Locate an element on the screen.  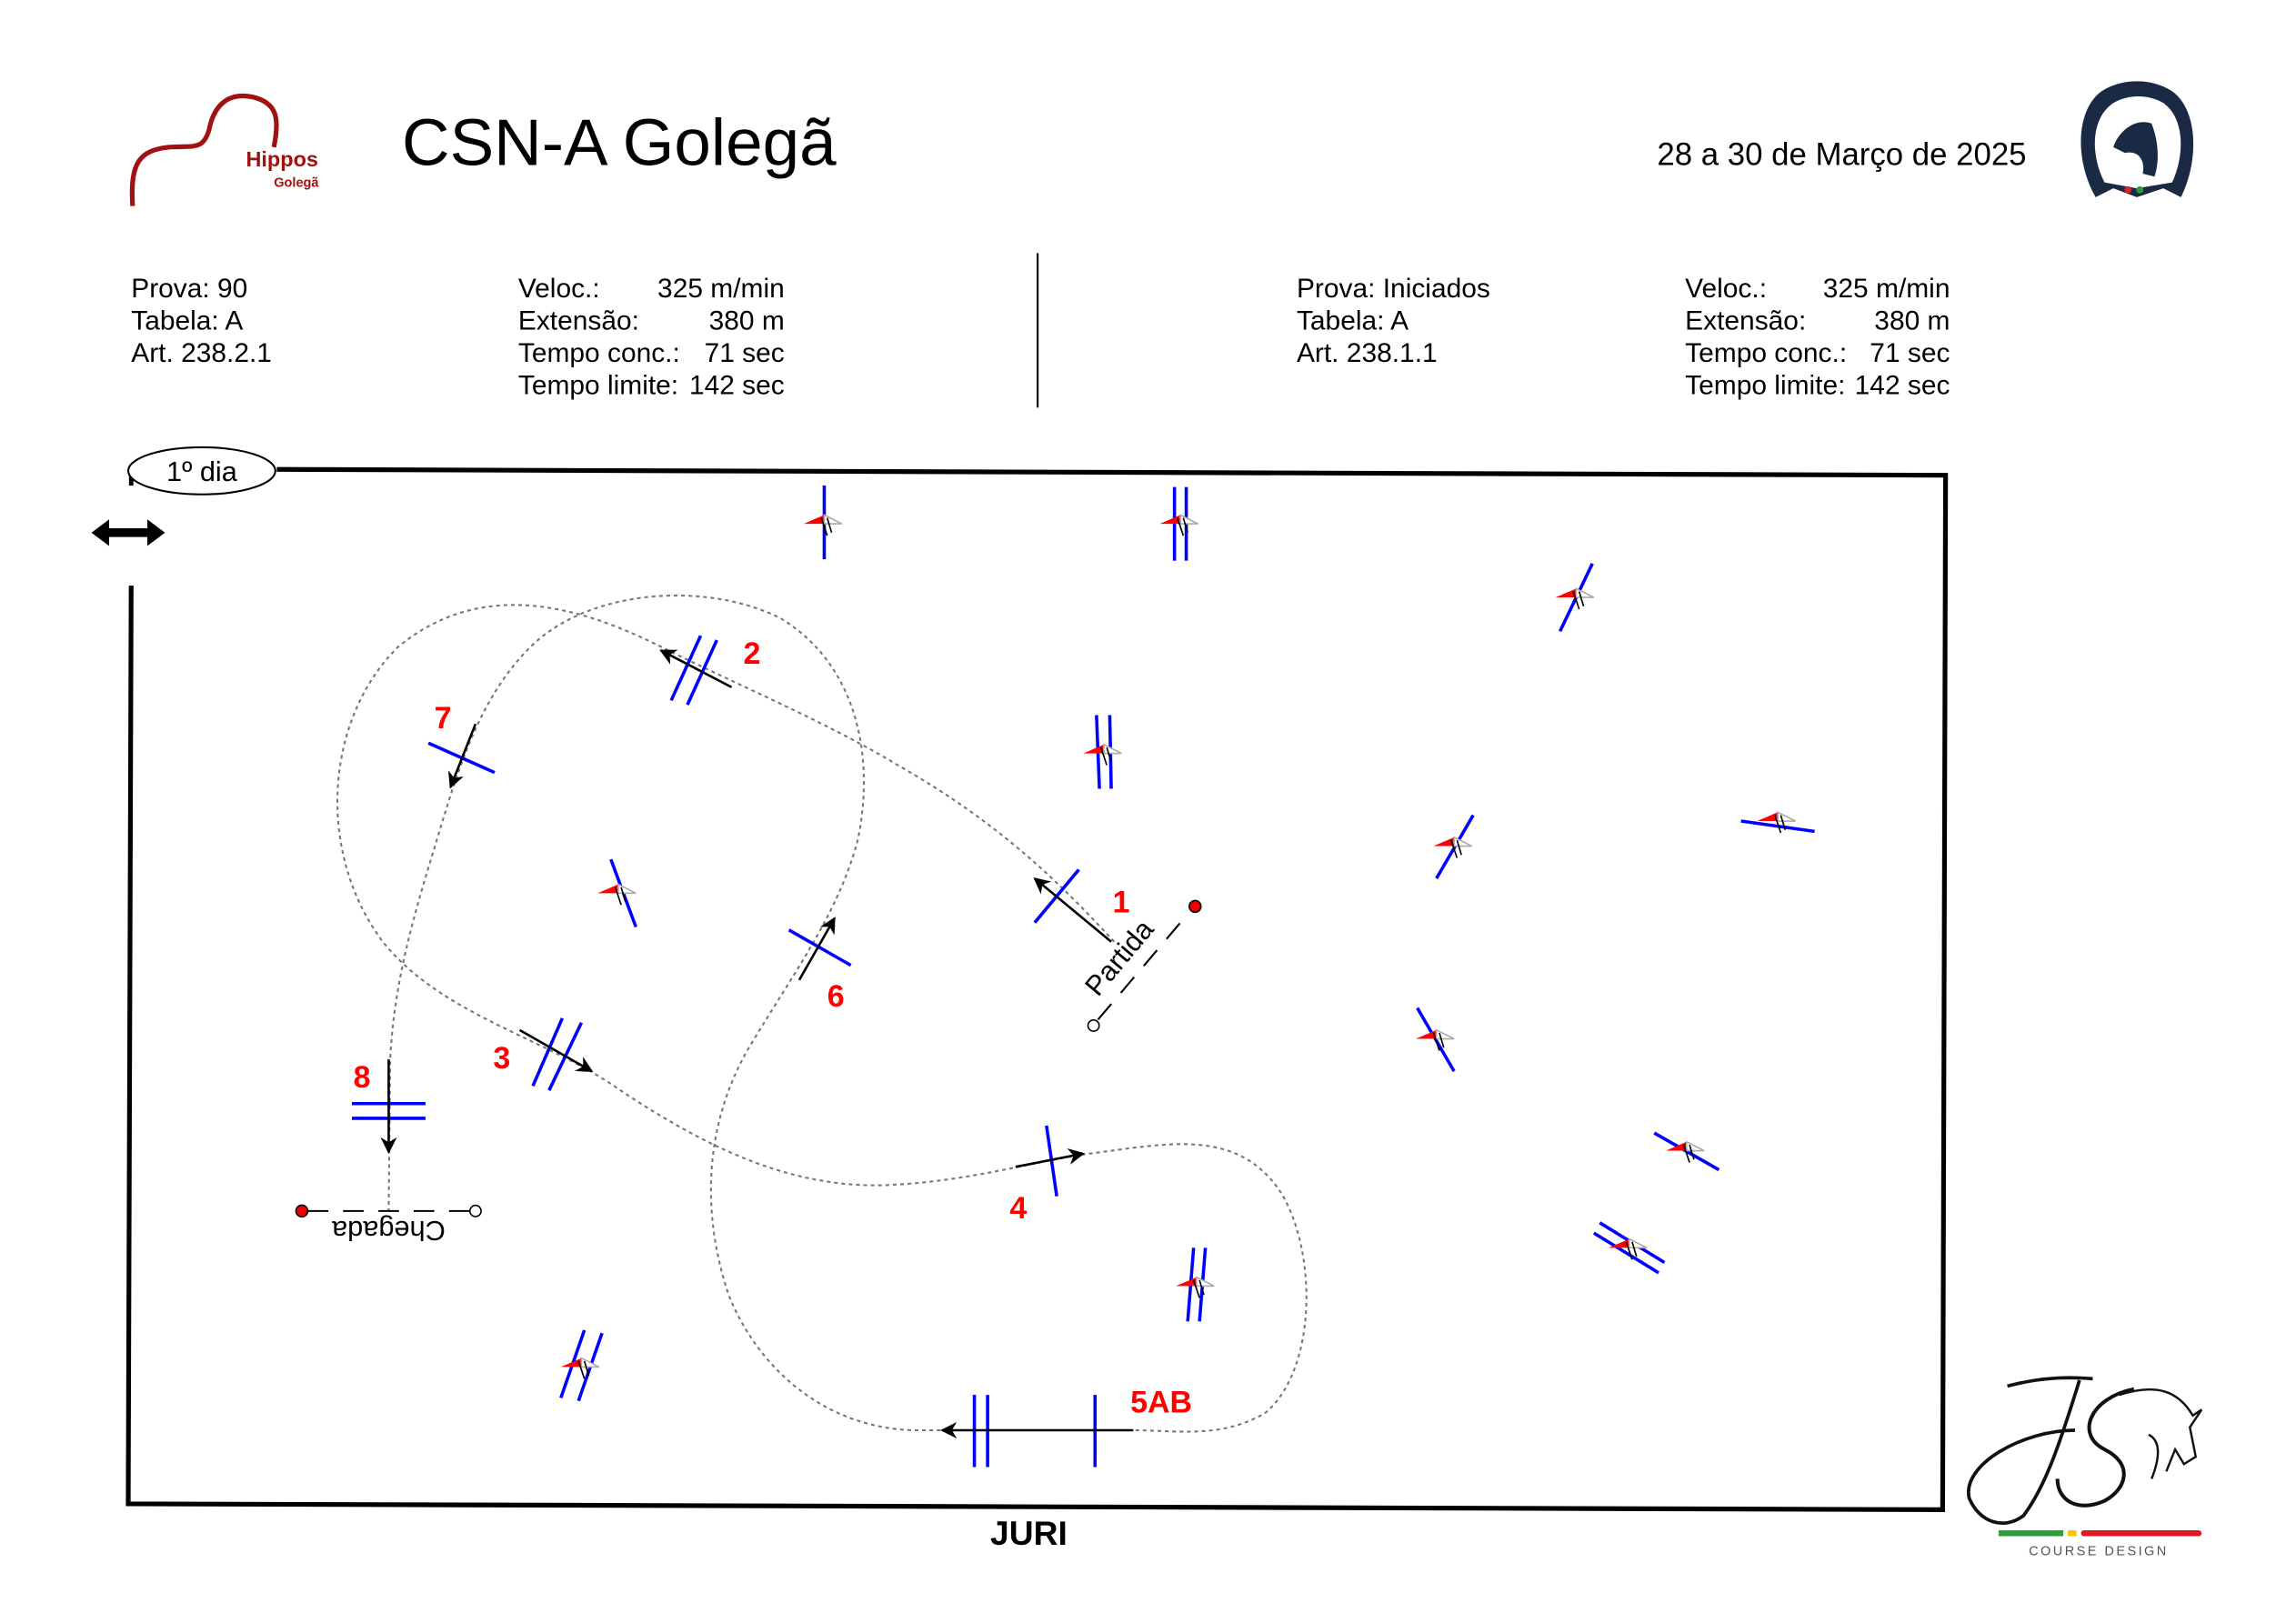
fence-number: 4 is located at coordinates (1018, 1208).